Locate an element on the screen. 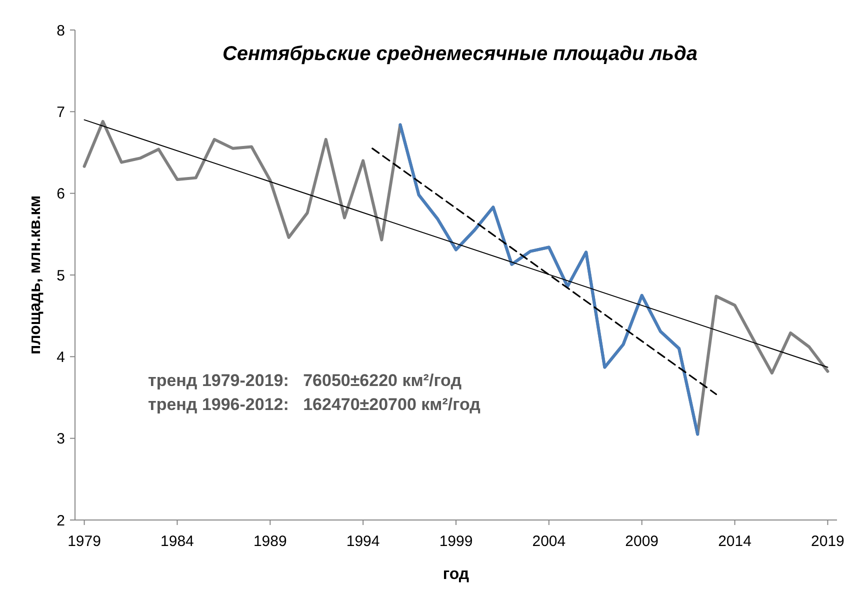 The height and width of the screenshot is (594, 845). x-tick-label: 2009 is located at coordinates (642, 541).